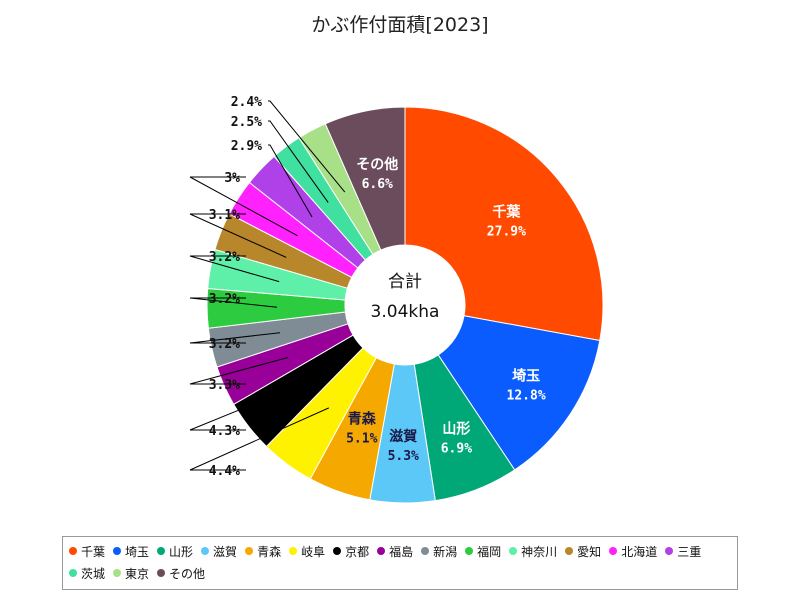  What do you see at coordinates (445, 551) in the screenshot?
I see `legend-label: 新潟` at bounding box center [445, 551].